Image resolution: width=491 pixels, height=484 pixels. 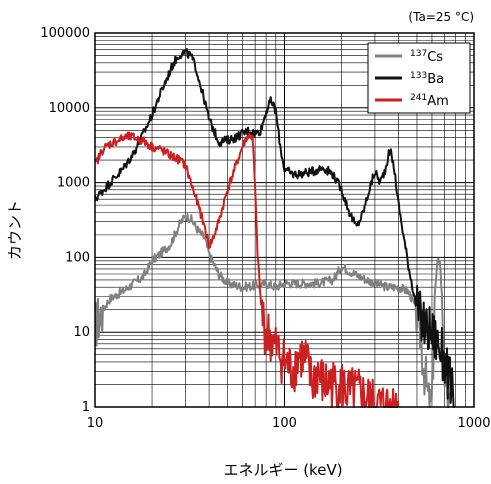 I want to click on y-tick-label: 1000, so click(x=73, y=183).